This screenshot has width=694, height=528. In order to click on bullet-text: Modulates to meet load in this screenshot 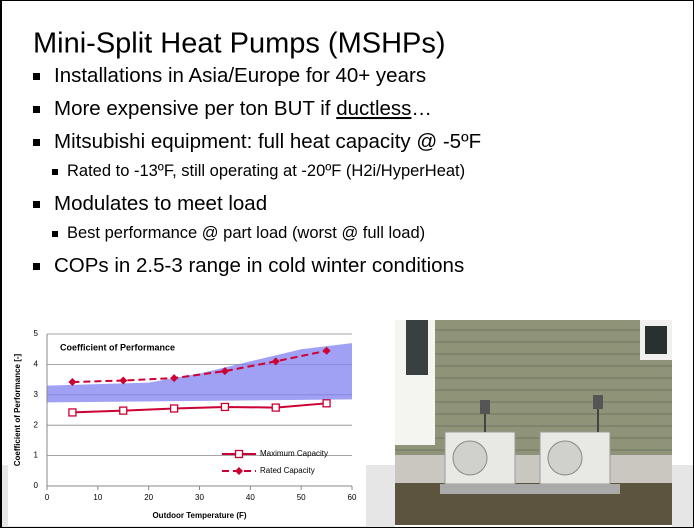, I will do `click(160, 203)`.